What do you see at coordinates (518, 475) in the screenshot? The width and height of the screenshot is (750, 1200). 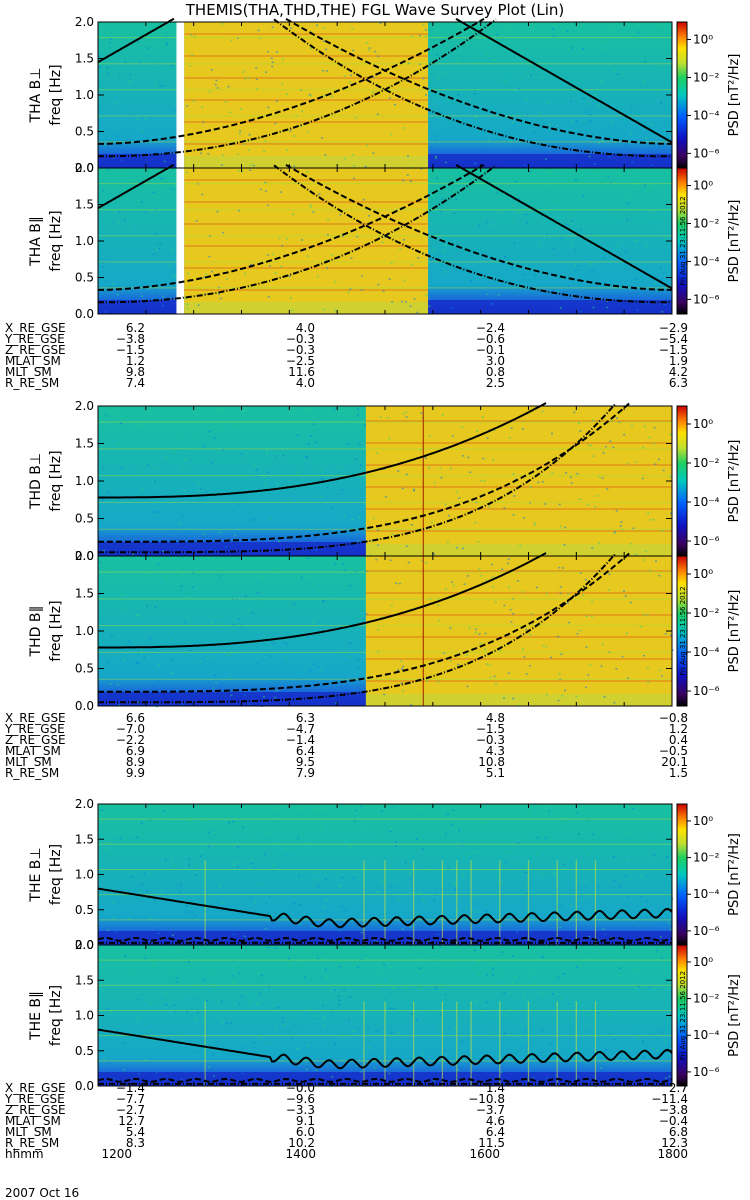 I see `enhanced-interval` at bounding box center [518, 475].